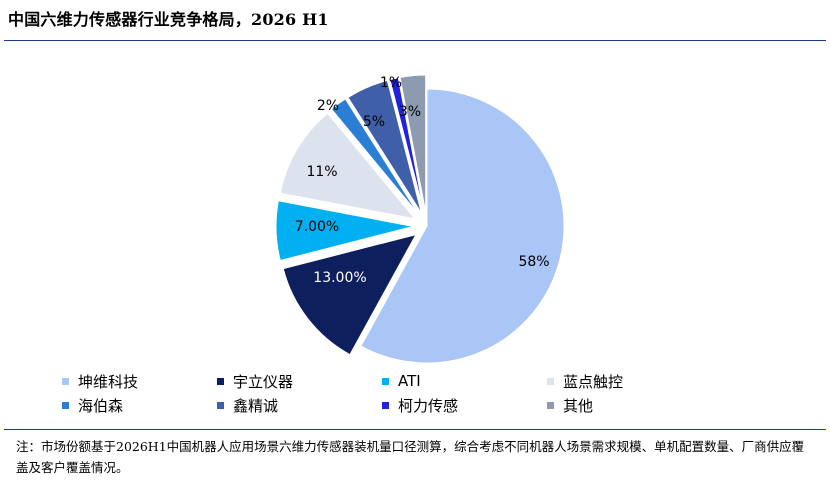 The image size is (830, 485). What do you see at coordinates (428, 405) in the screenshot?
I see `legend-label: 柯力传感` at bounding box center [428, 405].